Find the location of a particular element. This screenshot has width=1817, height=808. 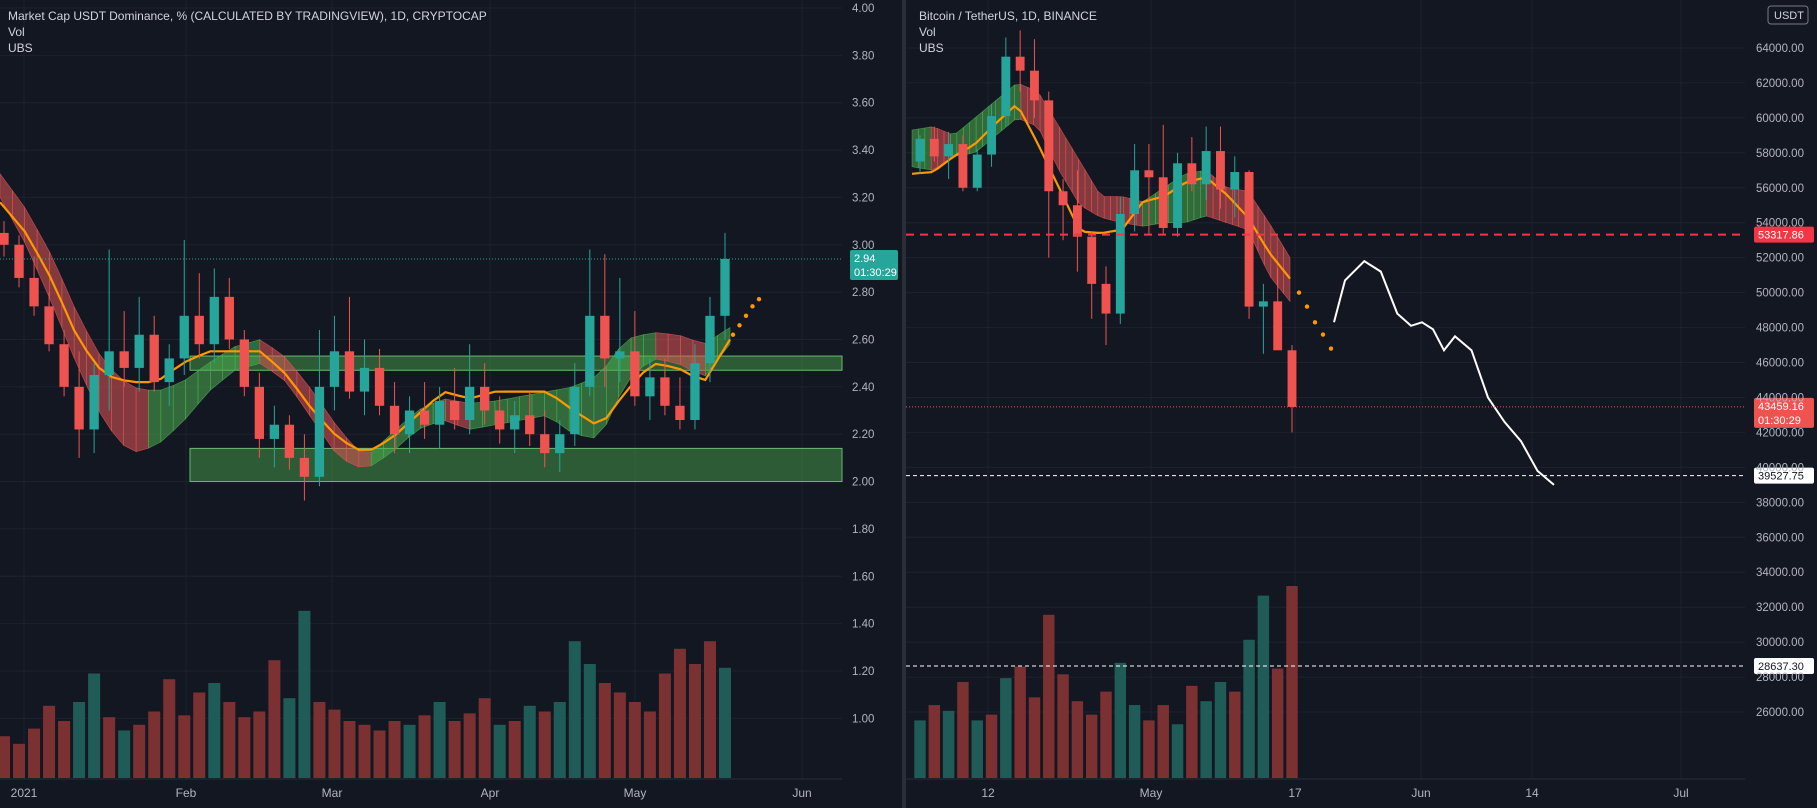

right-chart-title: Bitcoin / TetherUS, 1D, BINANCE is located at coordinates (1008, 16).